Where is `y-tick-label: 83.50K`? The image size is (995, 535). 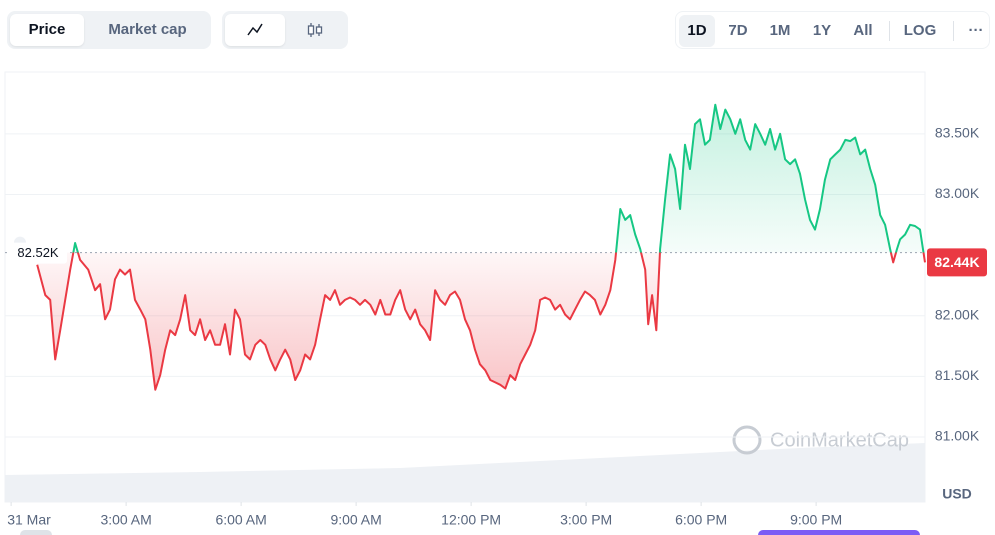 y-tick-label: 83.50K is located at coordinates (957, 133).